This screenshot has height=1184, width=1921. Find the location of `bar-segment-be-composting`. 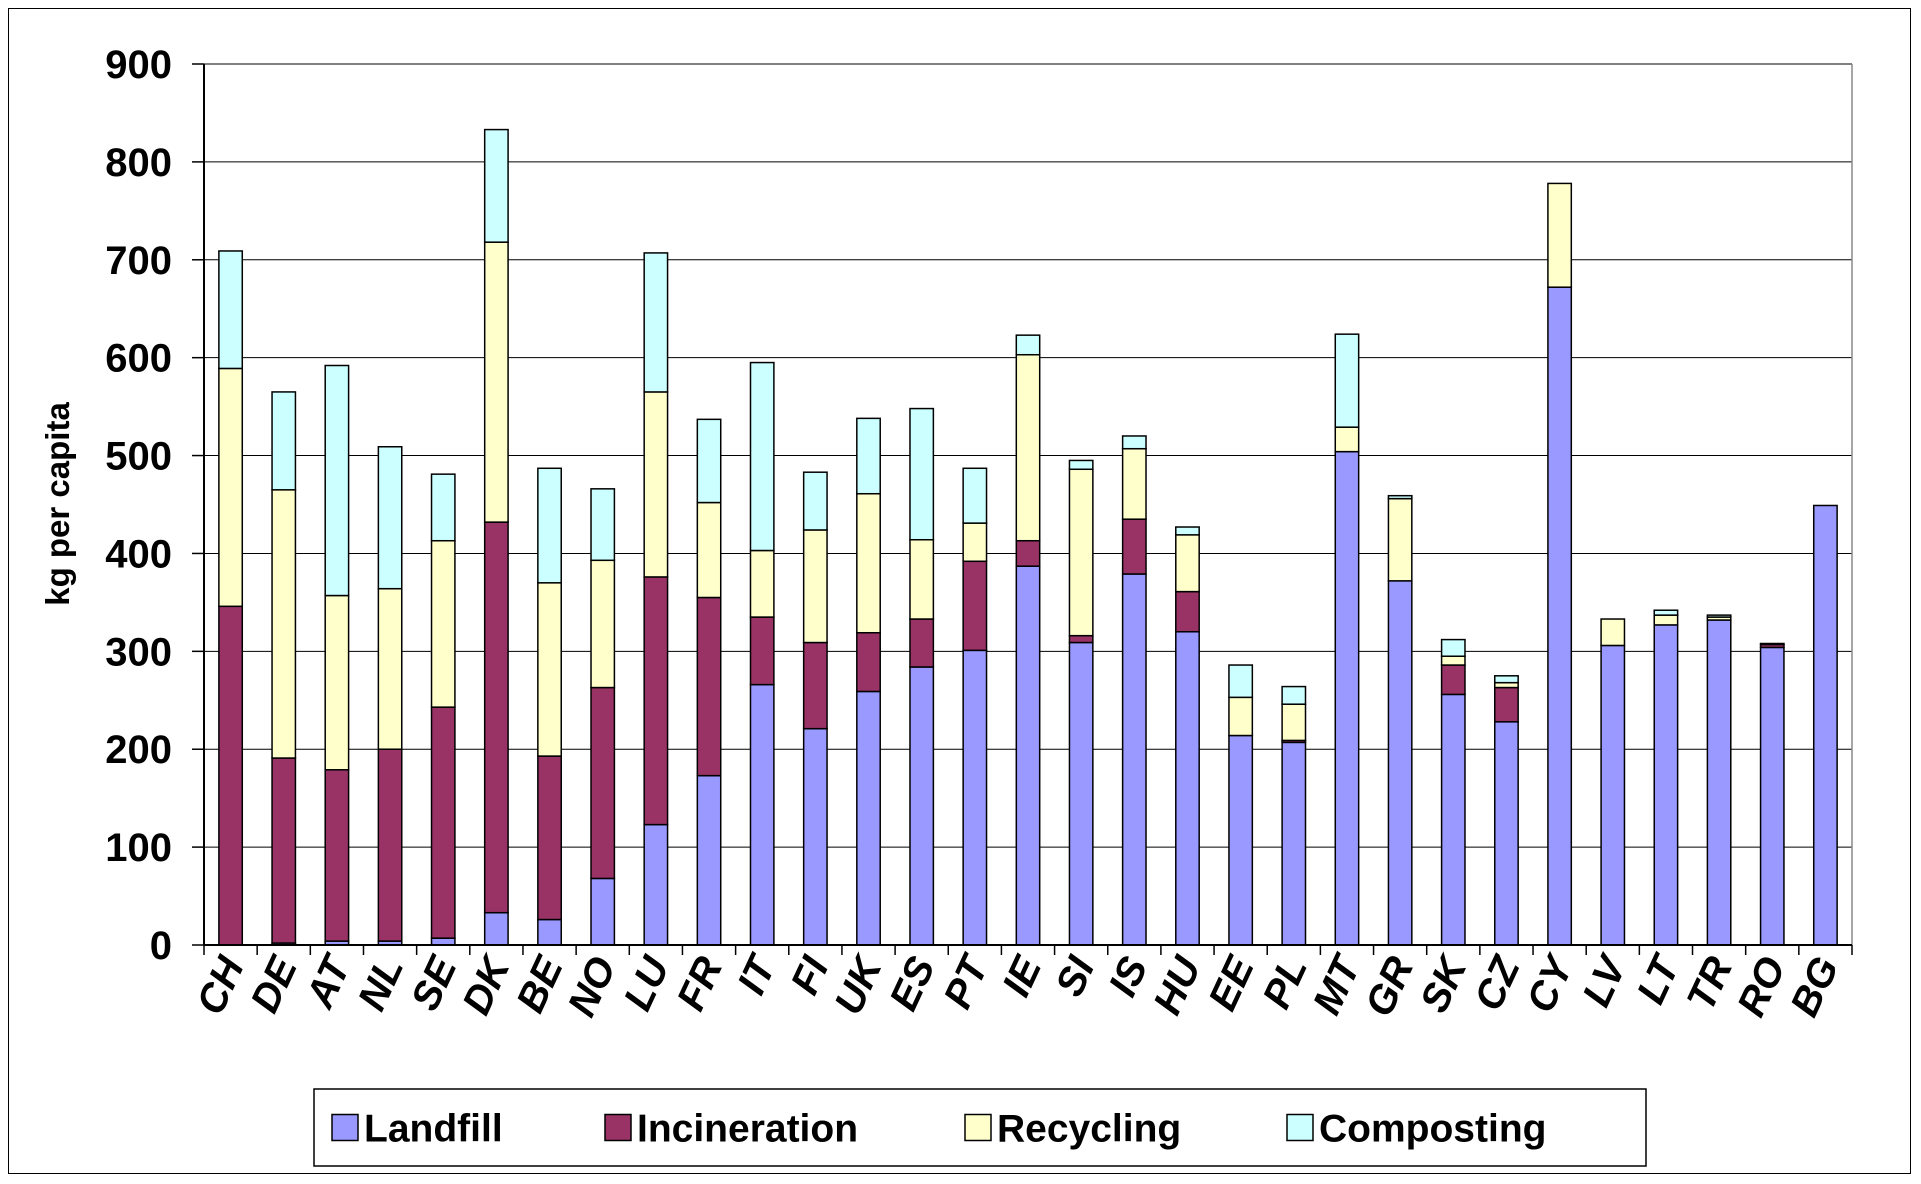

bar-segment-be-composting is located at coordinates (549, 525).